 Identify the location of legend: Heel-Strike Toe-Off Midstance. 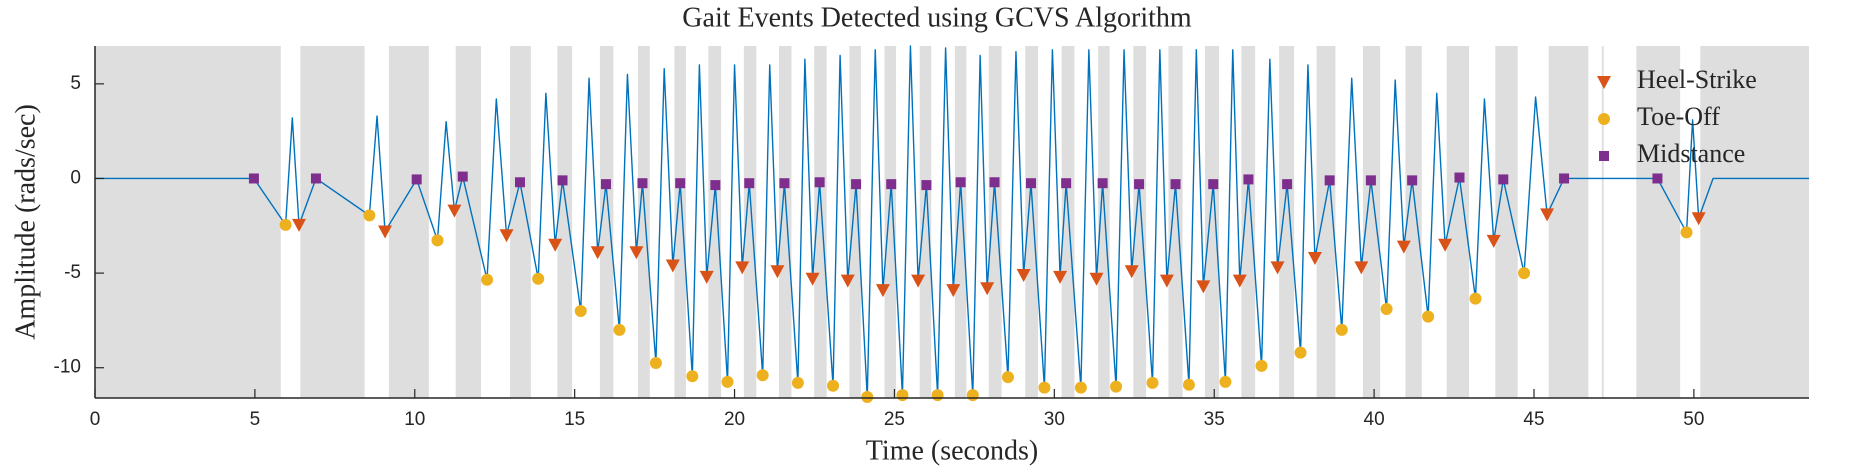
(1677, 116).